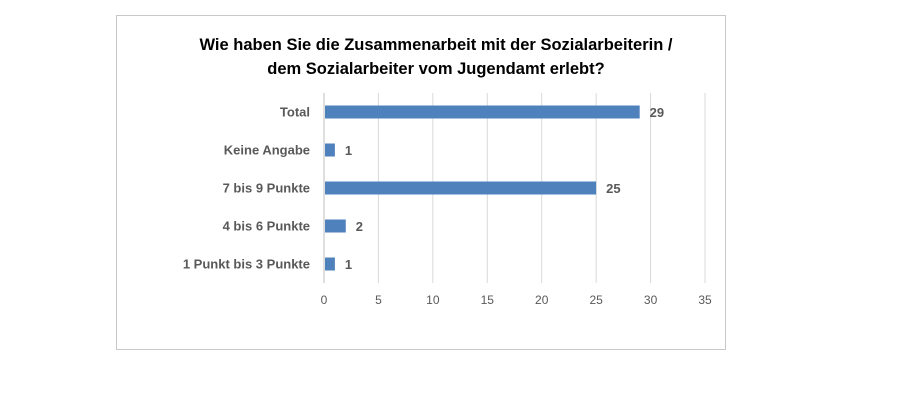 This screenshot has width=900, height=411. What do you see at coordinates (488, 300) in the screenshot?
I see `x-tick-label-15: 15` at bounding box center [488, 300].